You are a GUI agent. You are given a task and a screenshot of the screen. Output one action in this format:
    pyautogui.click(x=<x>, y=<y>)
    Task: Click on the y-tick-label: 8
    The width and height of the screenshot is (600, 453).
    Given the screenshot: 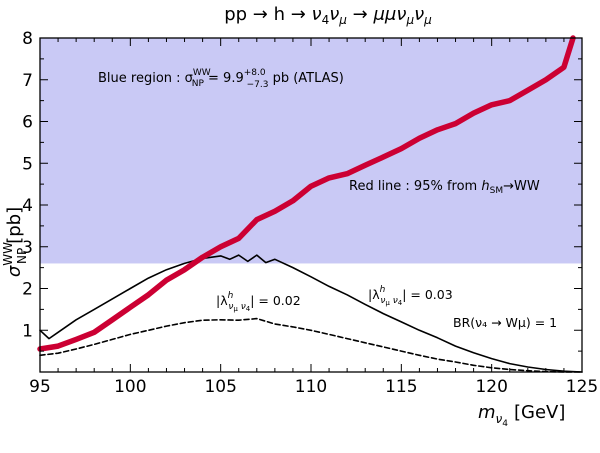 What is the action you would take?
    pyautogui.click(x=27, y=39)
    